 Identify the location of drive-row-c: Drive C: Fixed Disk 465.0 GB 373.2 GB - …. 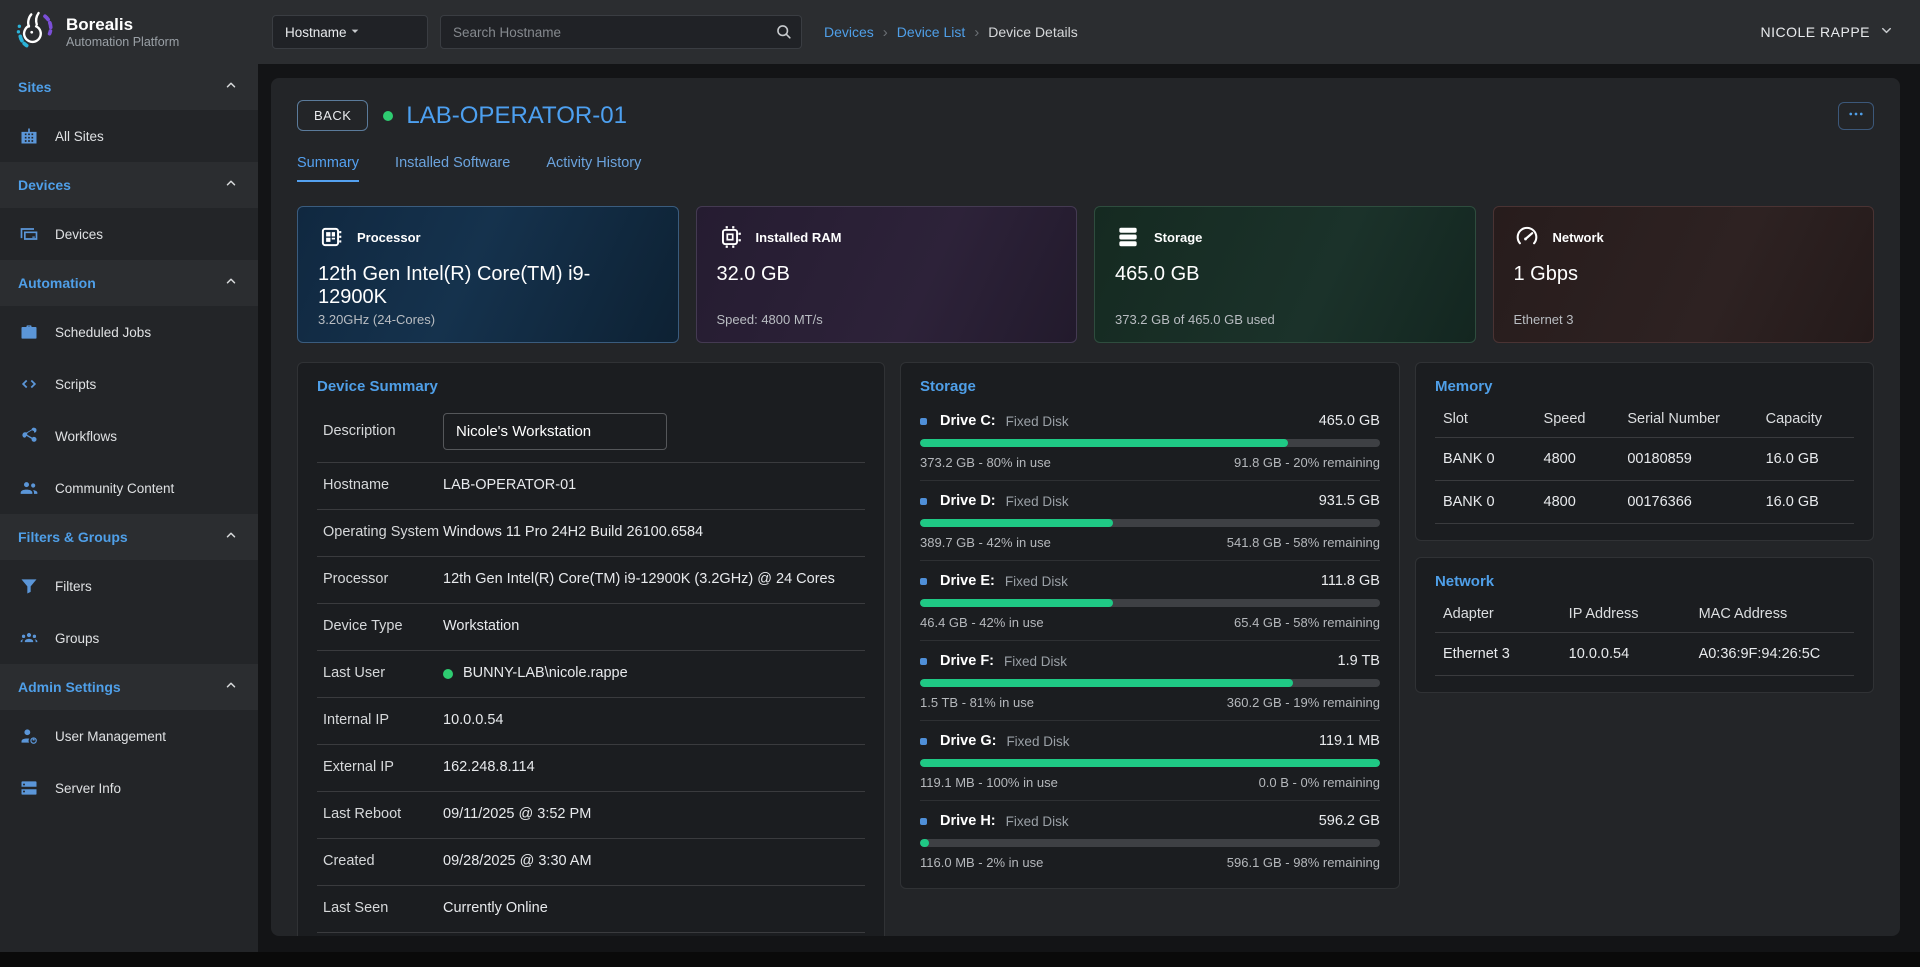
(1150, 441).